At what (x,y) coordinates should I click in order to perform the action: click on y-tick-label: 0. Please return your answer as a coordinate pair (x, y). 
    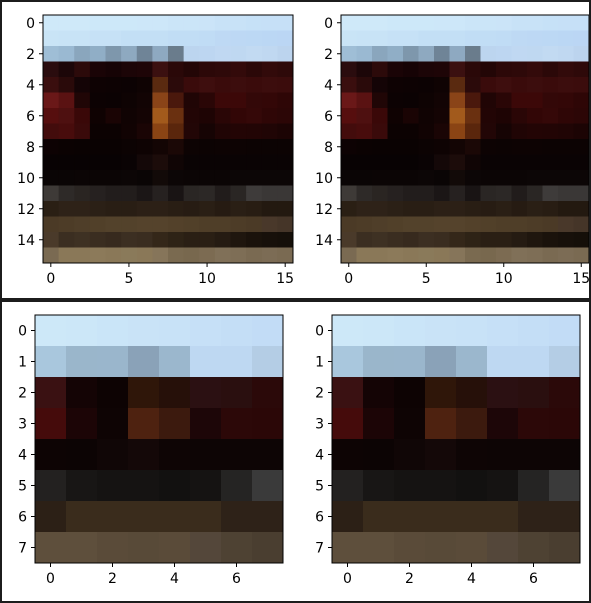
    Looking at the image, I should click on (328, 24).